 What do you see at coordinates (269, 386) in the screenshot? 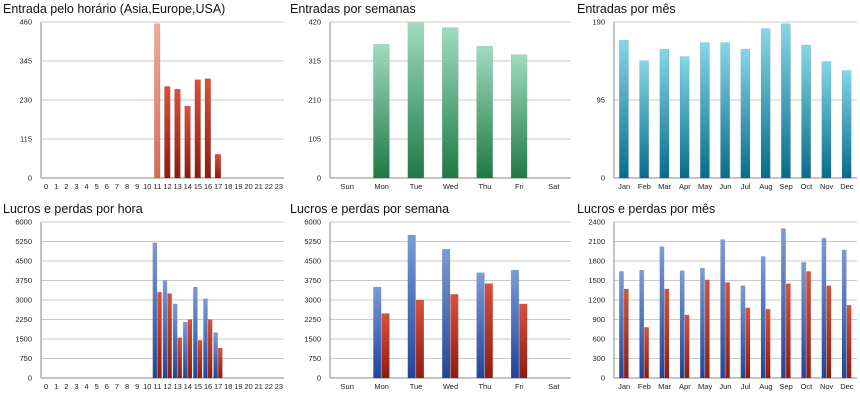
I see `x-tick-label: 22` at bounding box center [269, 386].